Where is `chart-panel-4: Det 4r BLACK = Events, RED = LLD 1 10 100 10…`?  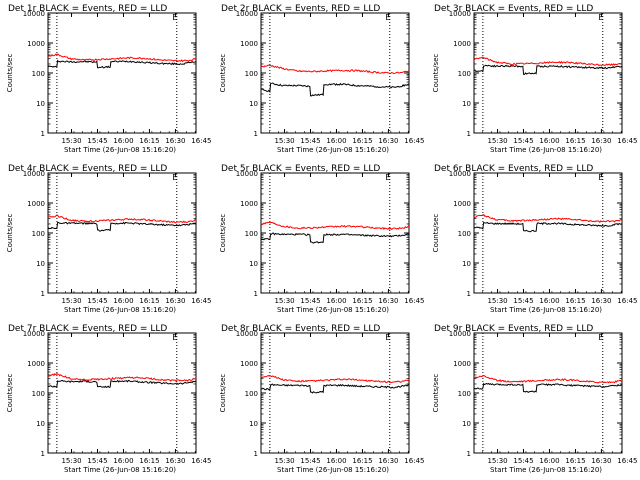
chart-panel-4: Det 4r BLACK = Events, RED = LLD 1 10 100 10… is located at coordinates (108, 239).